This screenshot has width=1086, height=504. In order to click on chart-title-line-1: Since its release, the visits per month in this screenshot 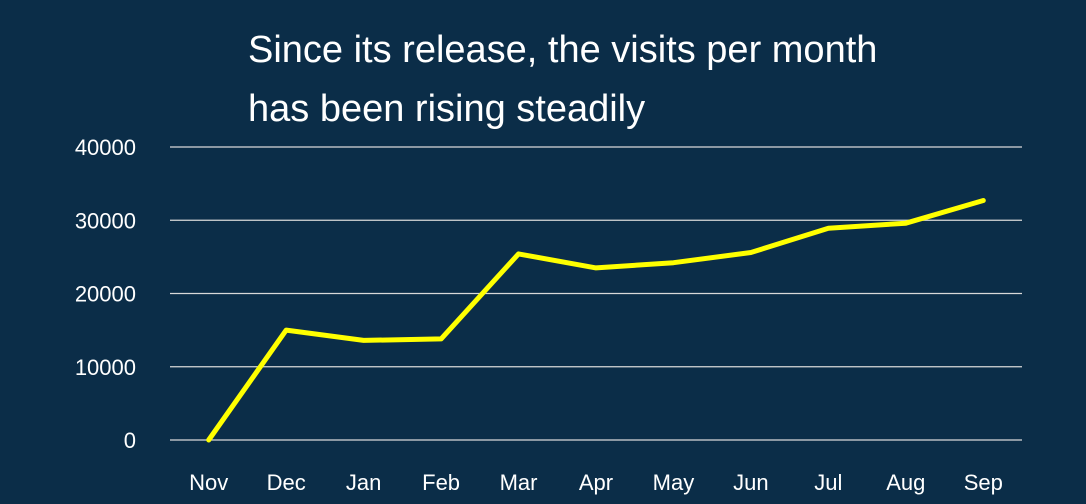, I will do `click(562, 50)`.